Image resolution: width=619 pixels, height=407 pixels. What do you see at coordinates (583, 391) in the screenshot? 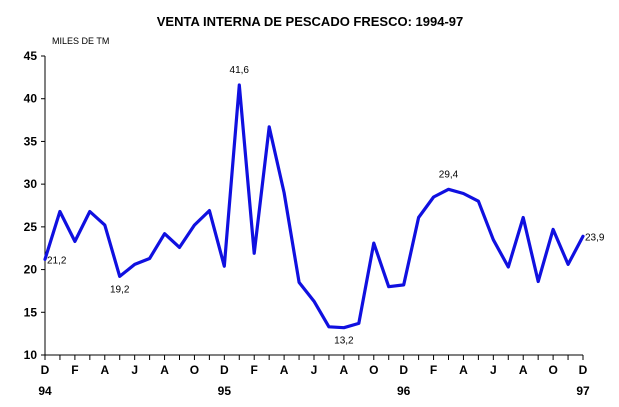
I see `year-label: 97` at bounding box center [583, 391].